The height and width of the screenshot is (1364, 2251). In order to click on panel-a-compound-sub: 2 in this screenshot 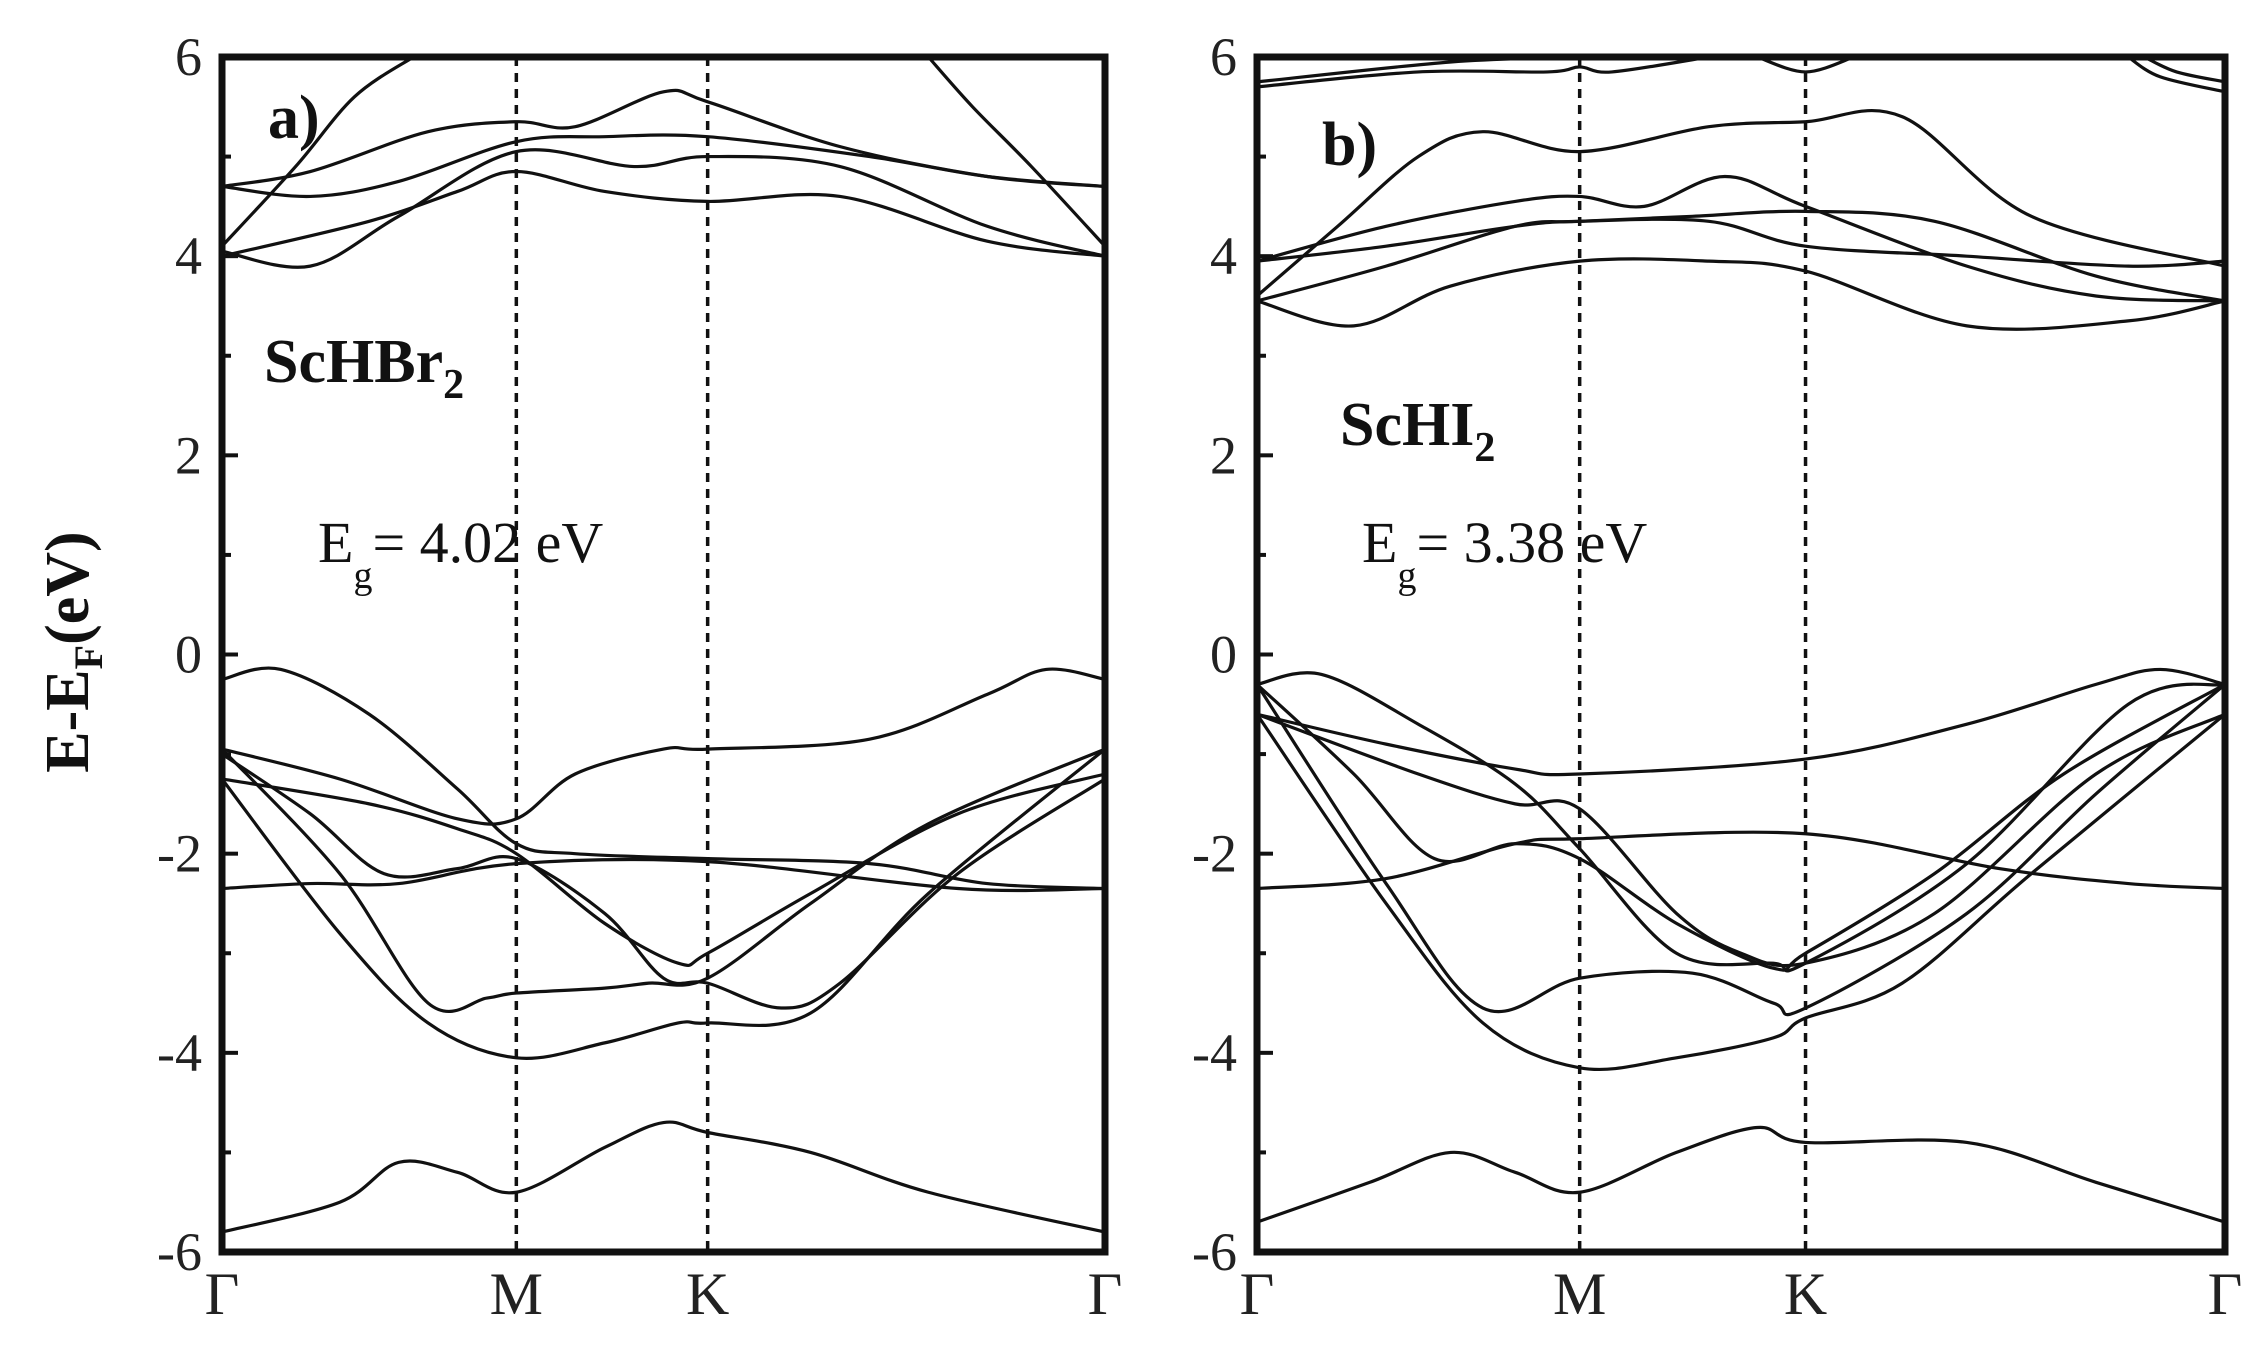, I will do `click(453, 385)`.